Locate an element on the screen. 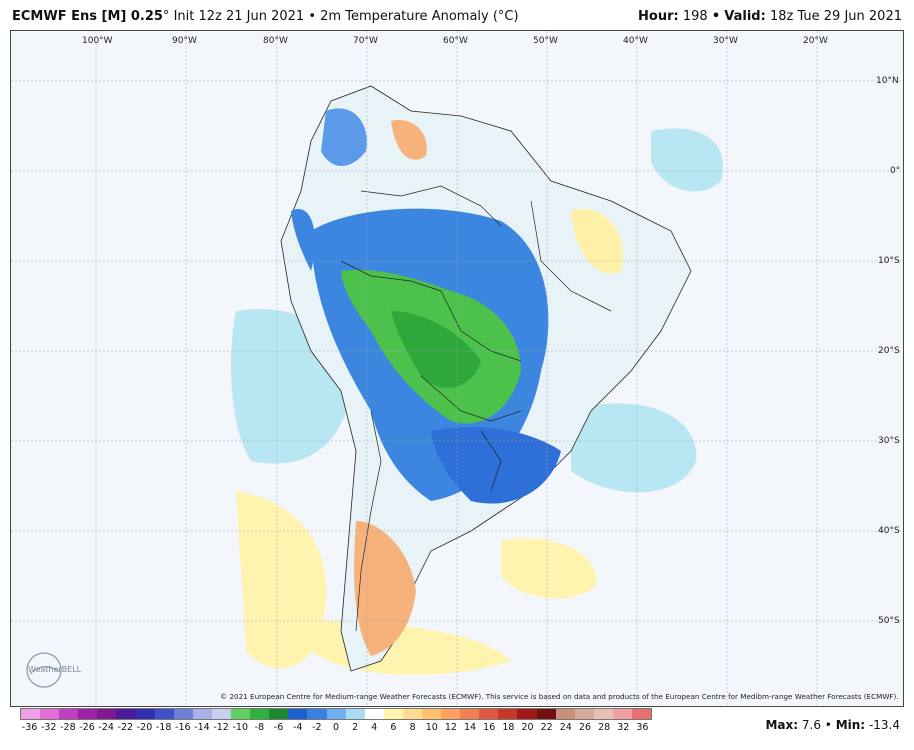  lon-label: 50°W is located at coordinates (545, 41).